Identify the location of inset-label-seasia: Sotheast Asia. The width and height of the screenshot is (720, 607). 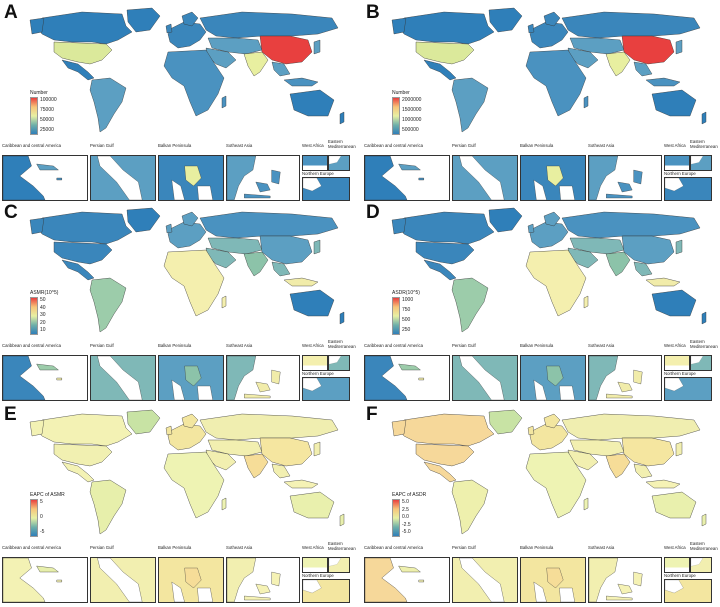
(239, 345).